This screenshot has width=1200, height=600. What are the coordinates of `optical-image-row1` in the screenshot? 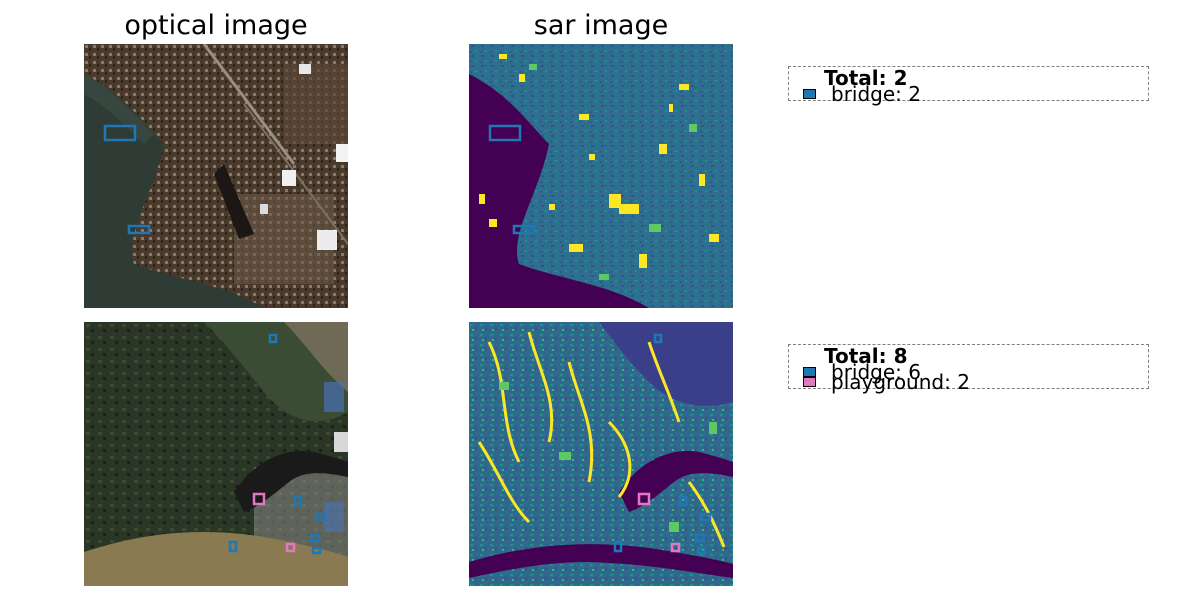 It's located at (216, 176).